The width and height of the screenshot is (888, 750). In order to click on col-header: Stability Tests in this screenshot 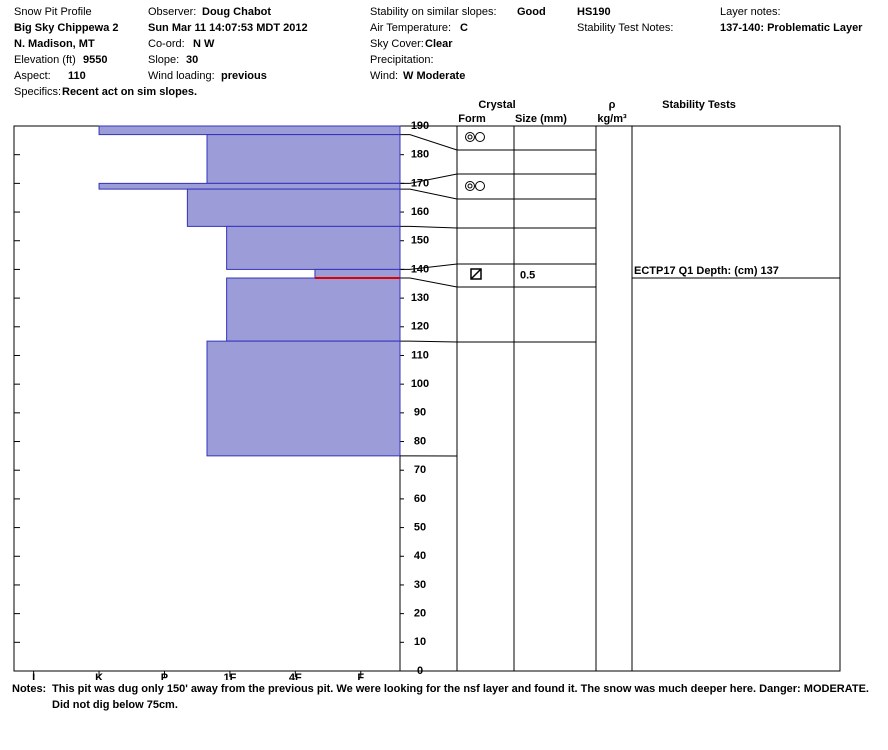, I will do `click(699, 105)`.